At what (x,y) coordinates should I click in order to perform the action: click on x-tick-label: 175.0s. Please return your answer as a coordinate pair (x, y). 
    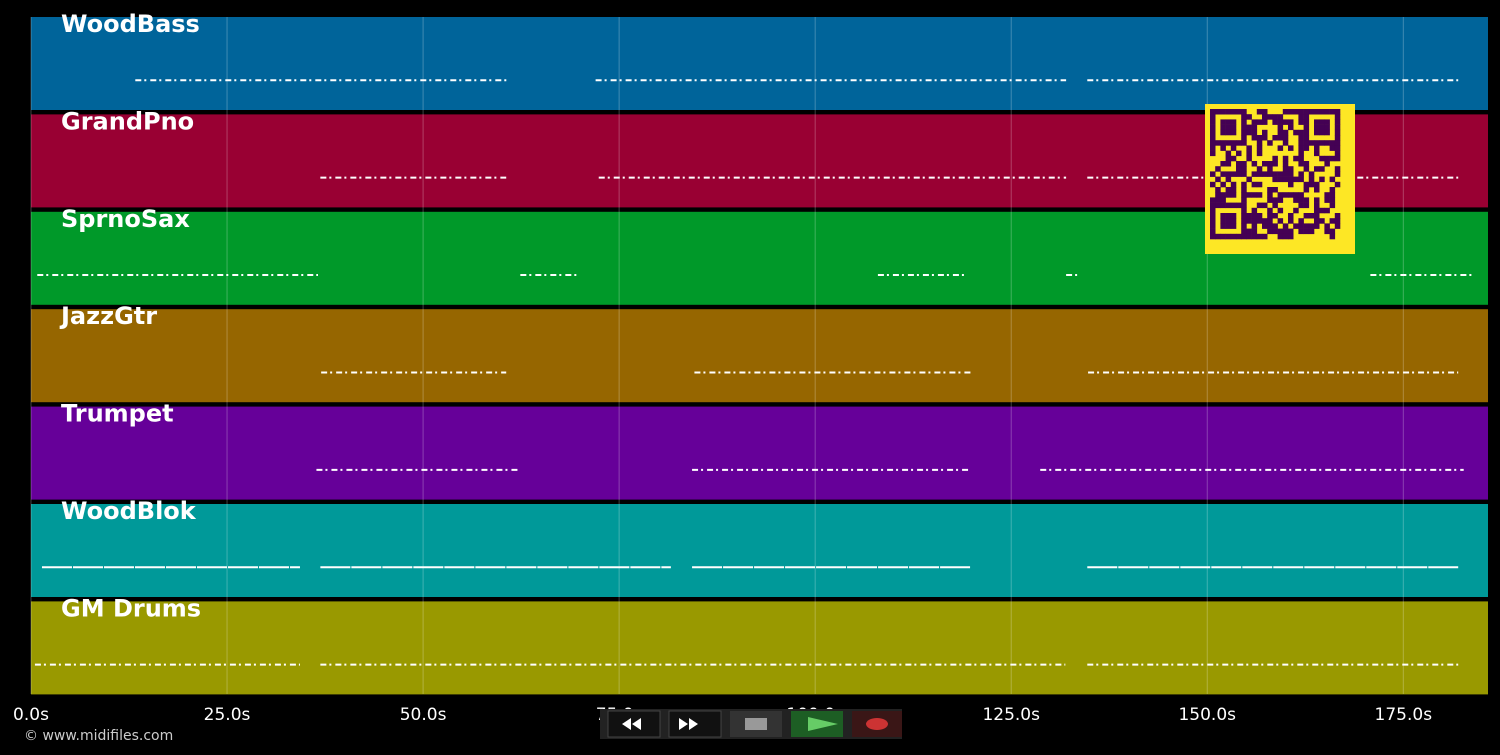
    Looking at the image, I should click on (1404, 715).